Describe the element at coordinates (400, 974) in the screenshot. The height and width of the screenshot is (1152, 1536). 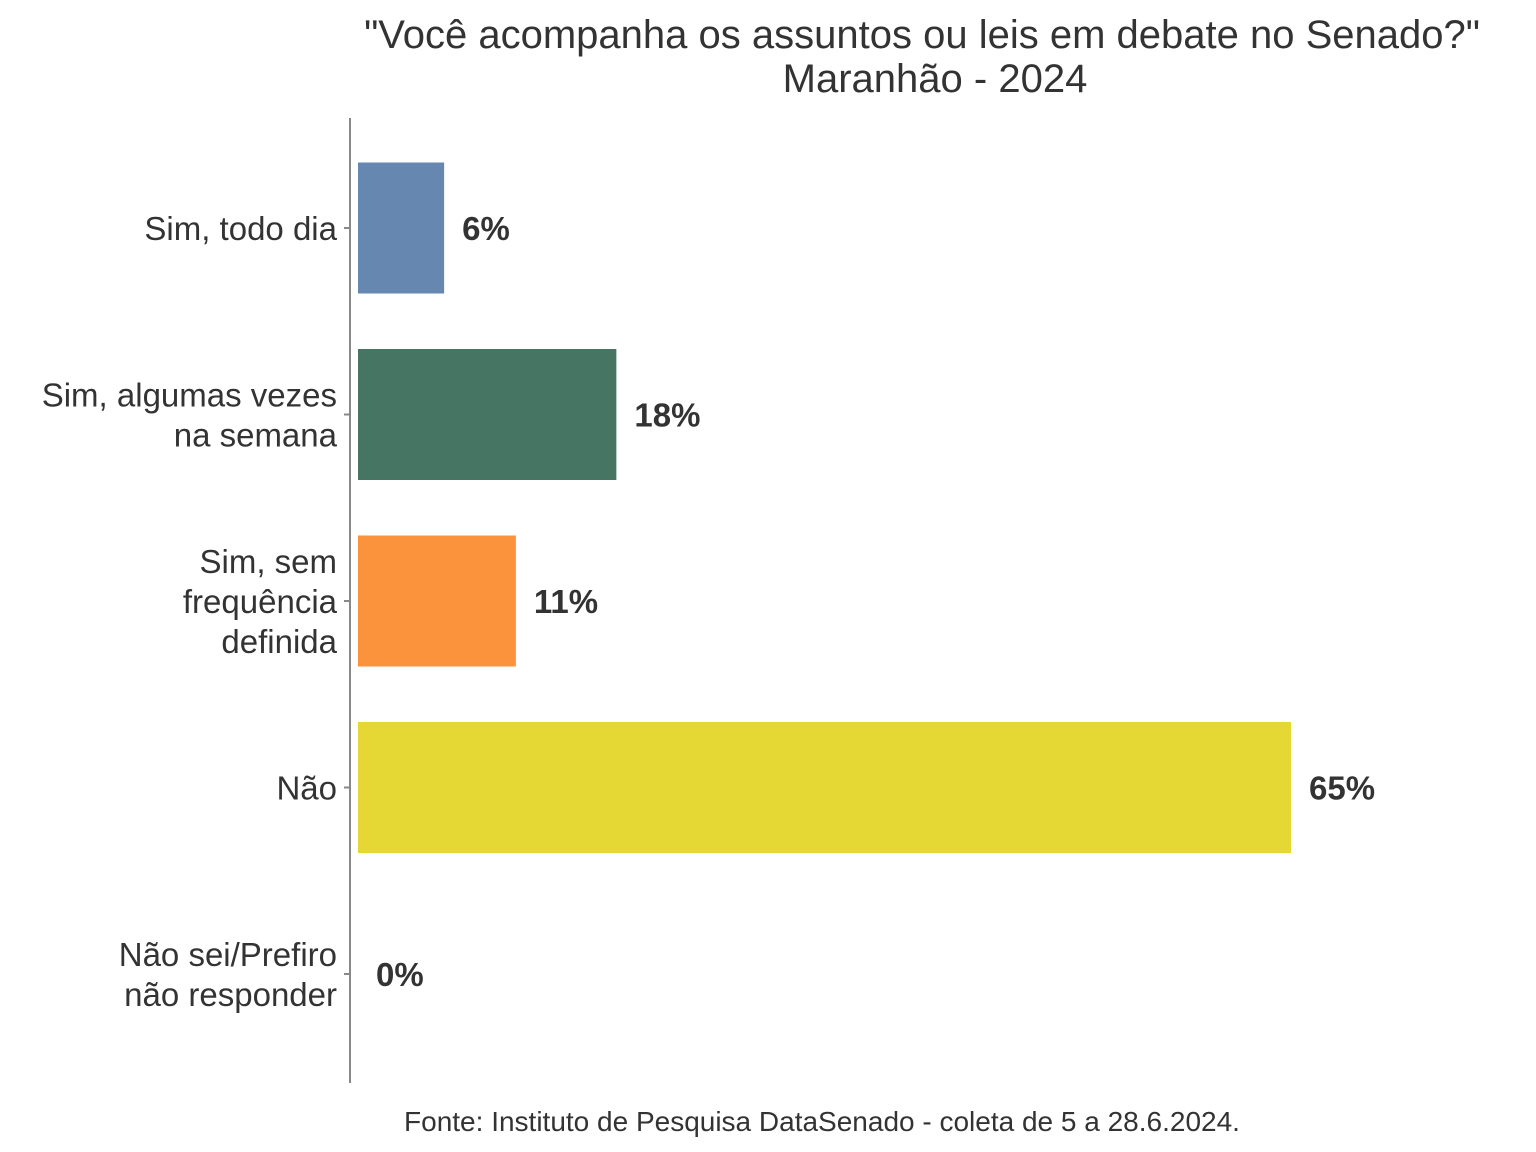
I see `value-label: 0%` at that location.